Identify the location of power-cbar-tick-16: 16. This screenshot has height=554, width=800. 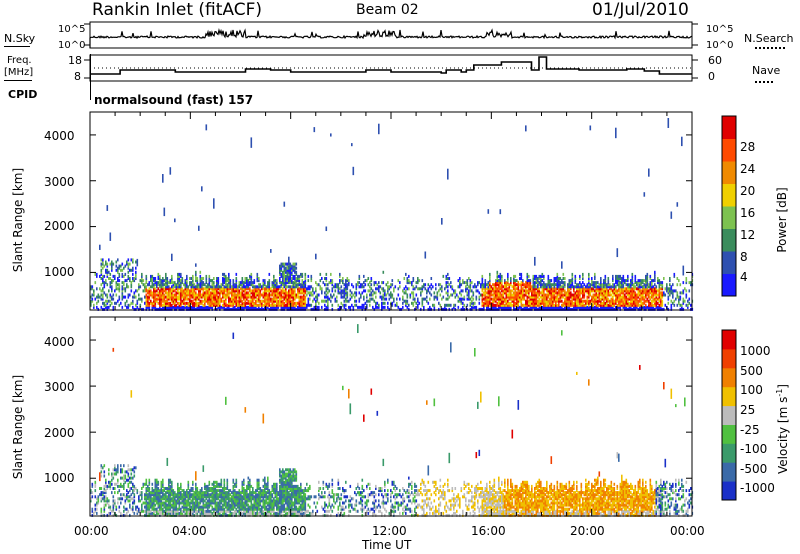
(748, 213).